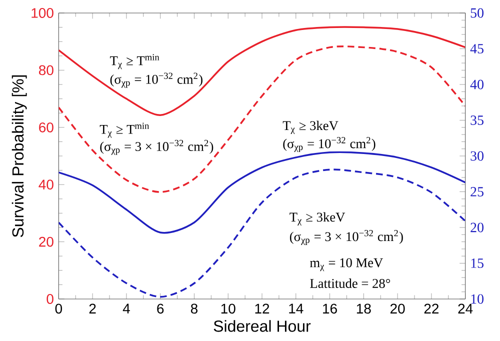 The image size is (500, 341). I want to click on y2-tick-label: 20, so click(477, 227).